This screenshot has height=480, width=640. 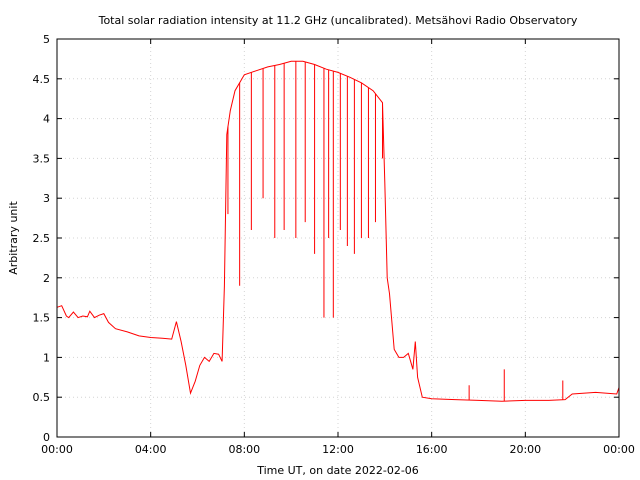 What do you see at coordinates (42, 397) in the screenshot?
I see `y-tick-label: 0.5` at bounding box center [42, 397].